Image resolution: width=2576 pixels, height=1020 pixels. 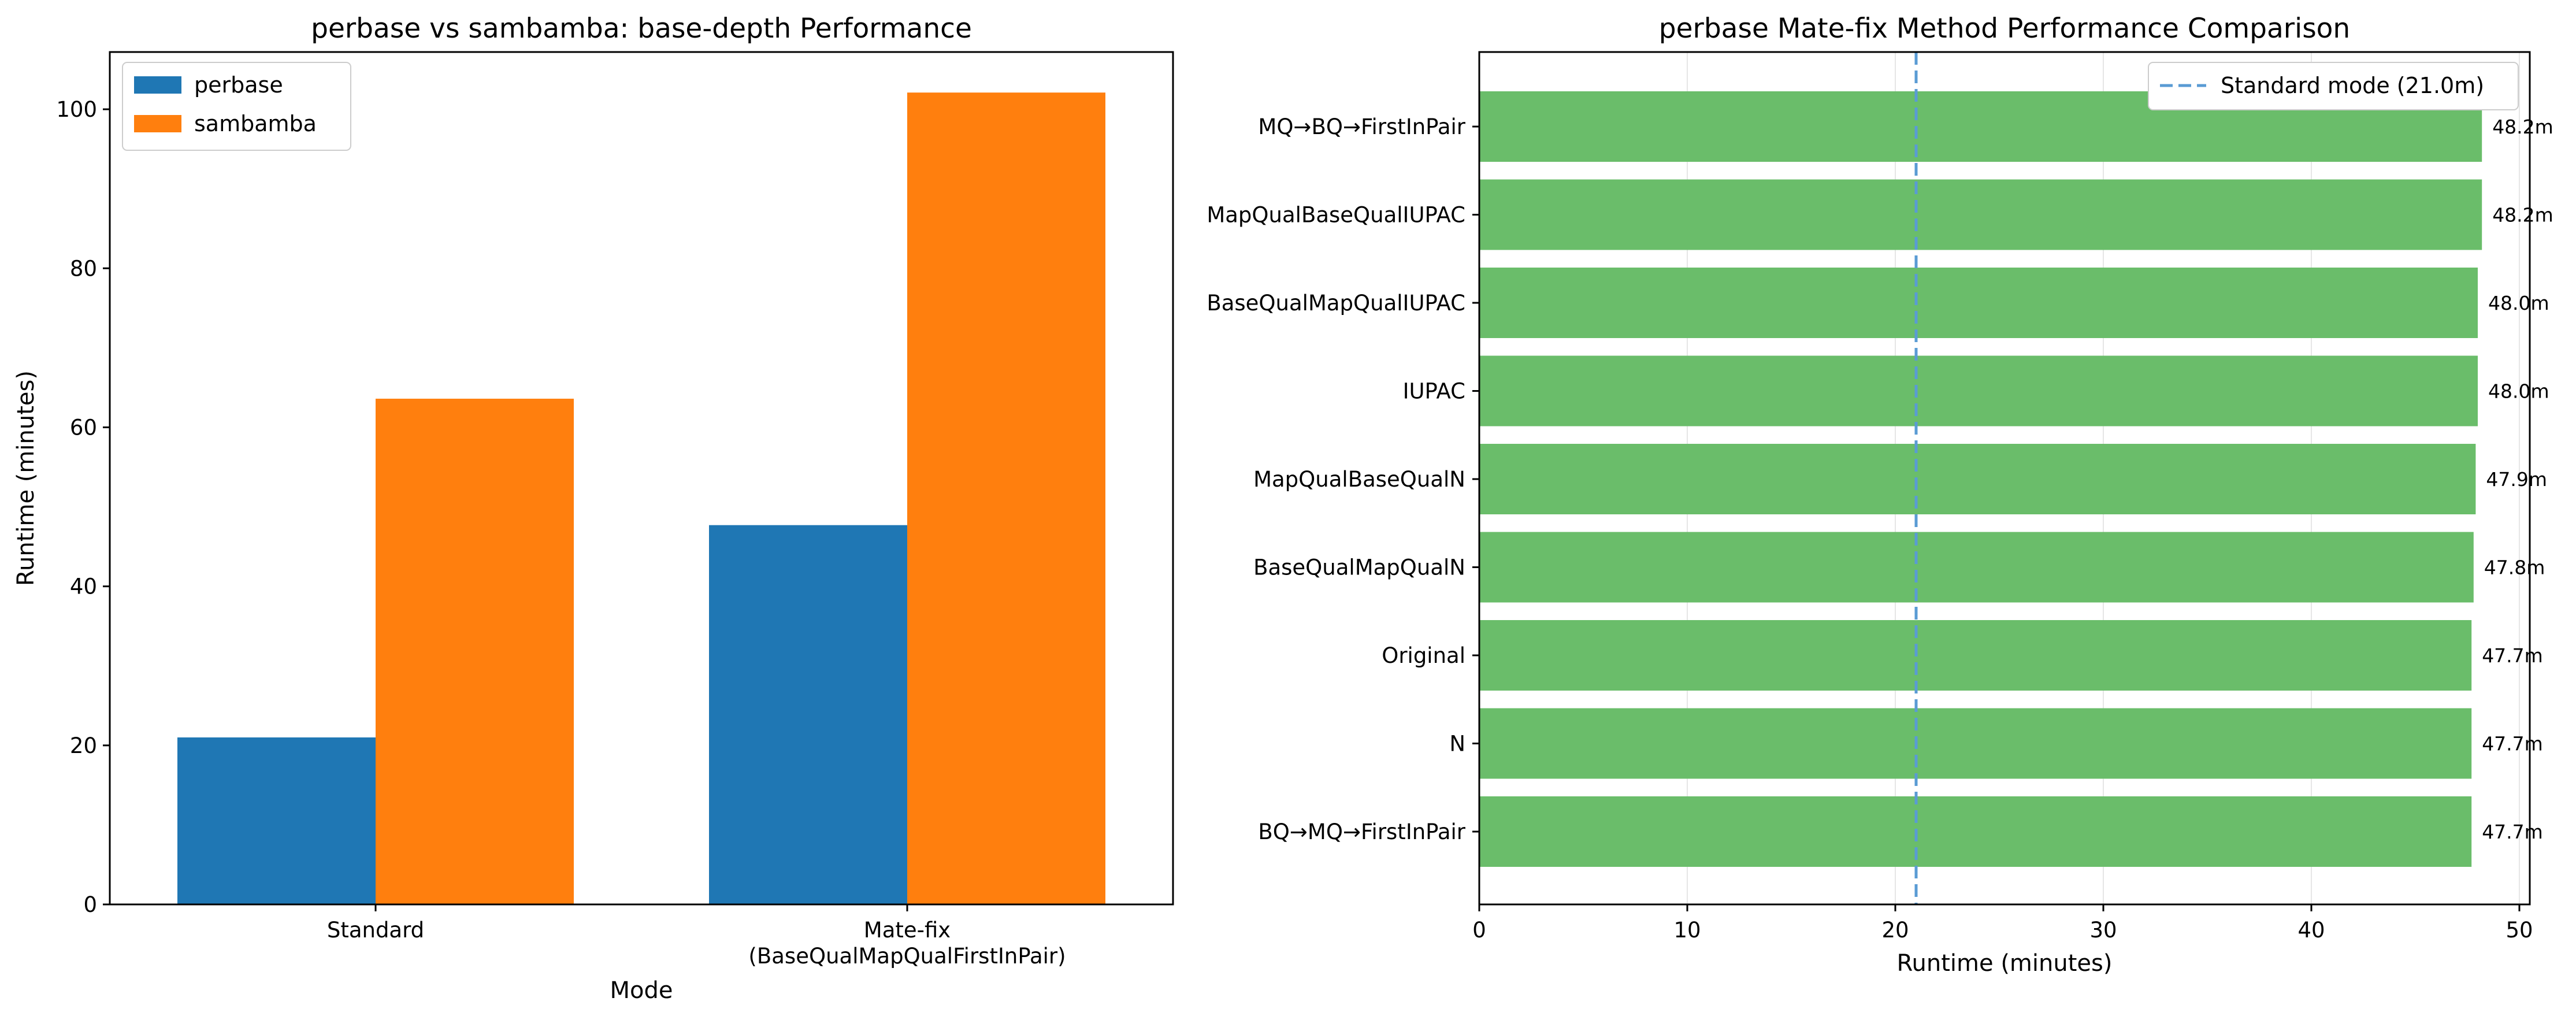 I want to click on x-tick-label: Mate-fix, so click(x=908, y=930).